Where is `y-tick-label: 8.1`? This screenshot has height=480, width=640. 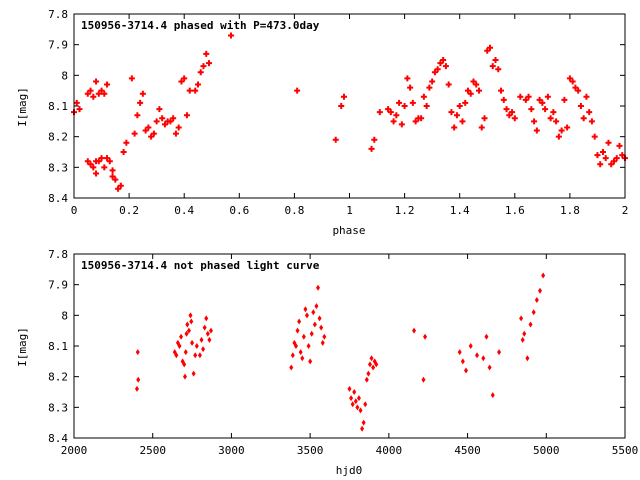
y-tick-label: 8.1 is located at coordinates (58, 346).